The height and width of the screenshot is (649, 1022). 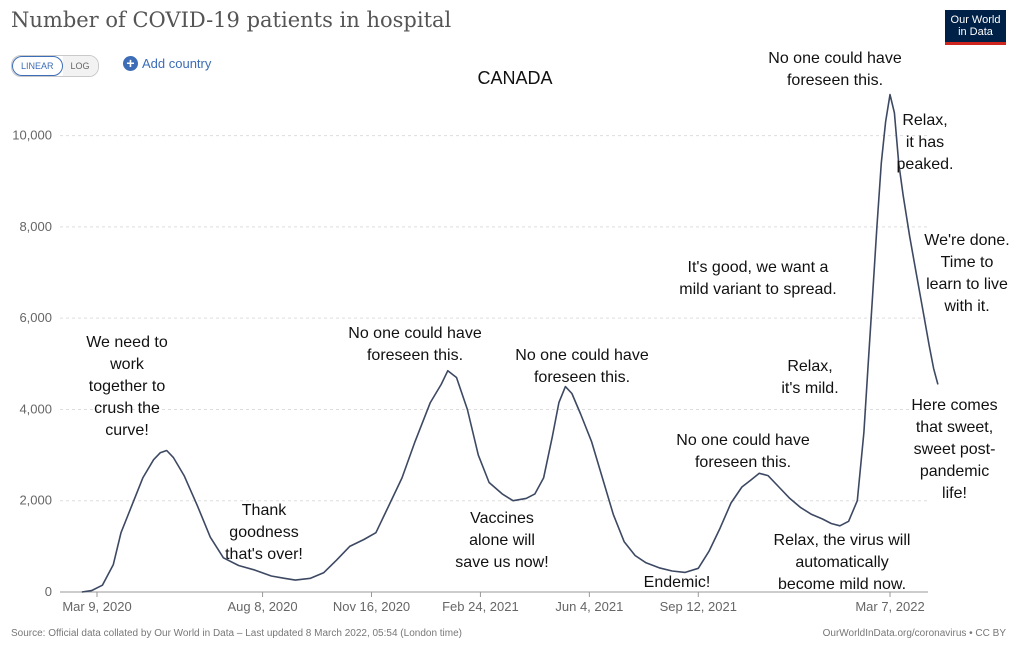 What do you see at coordinates (589, 606) in the screenshot?
I see `x-tick-label: Jun 4, 2021` at bounding box center [589, 606].